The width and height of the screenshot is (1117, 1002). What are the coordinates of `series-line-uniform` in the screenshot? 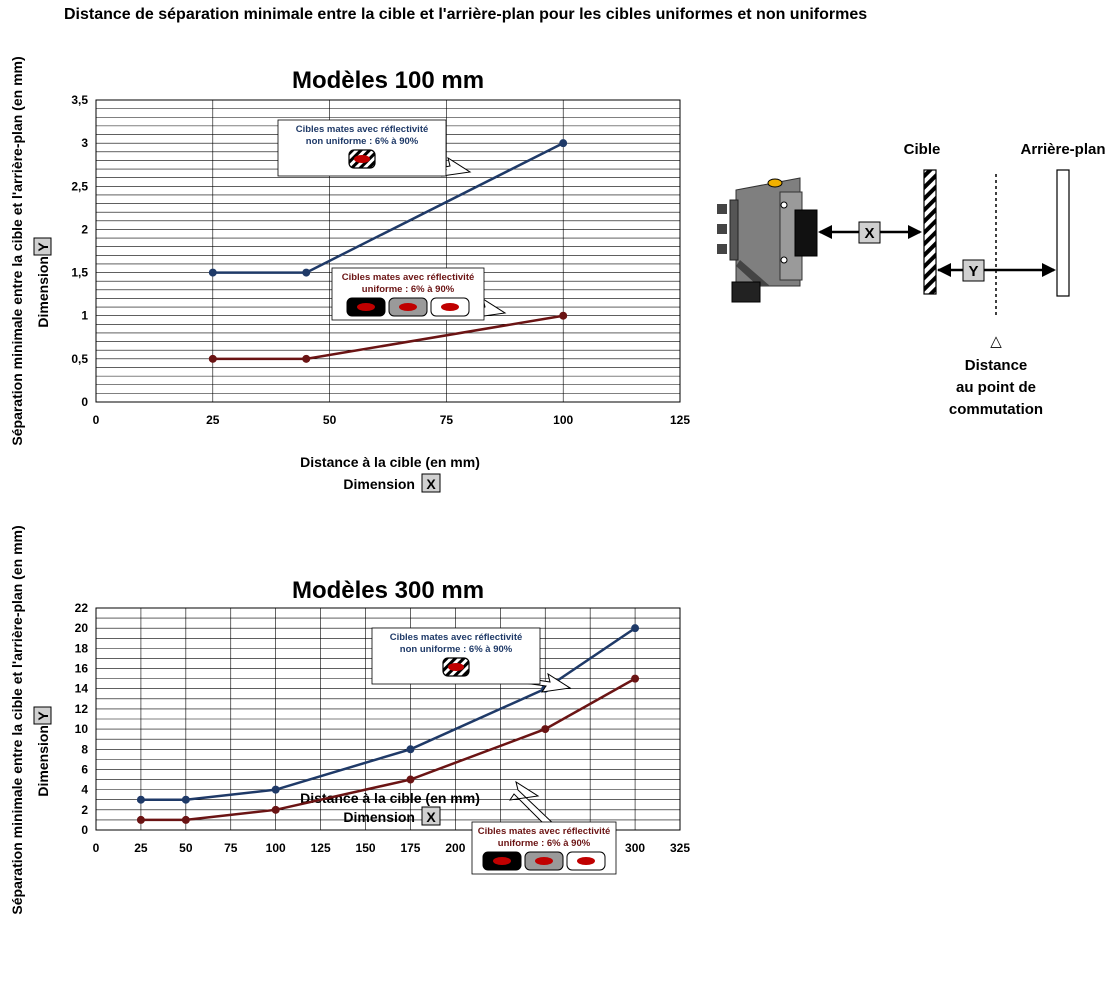 It's located at (388, 749).